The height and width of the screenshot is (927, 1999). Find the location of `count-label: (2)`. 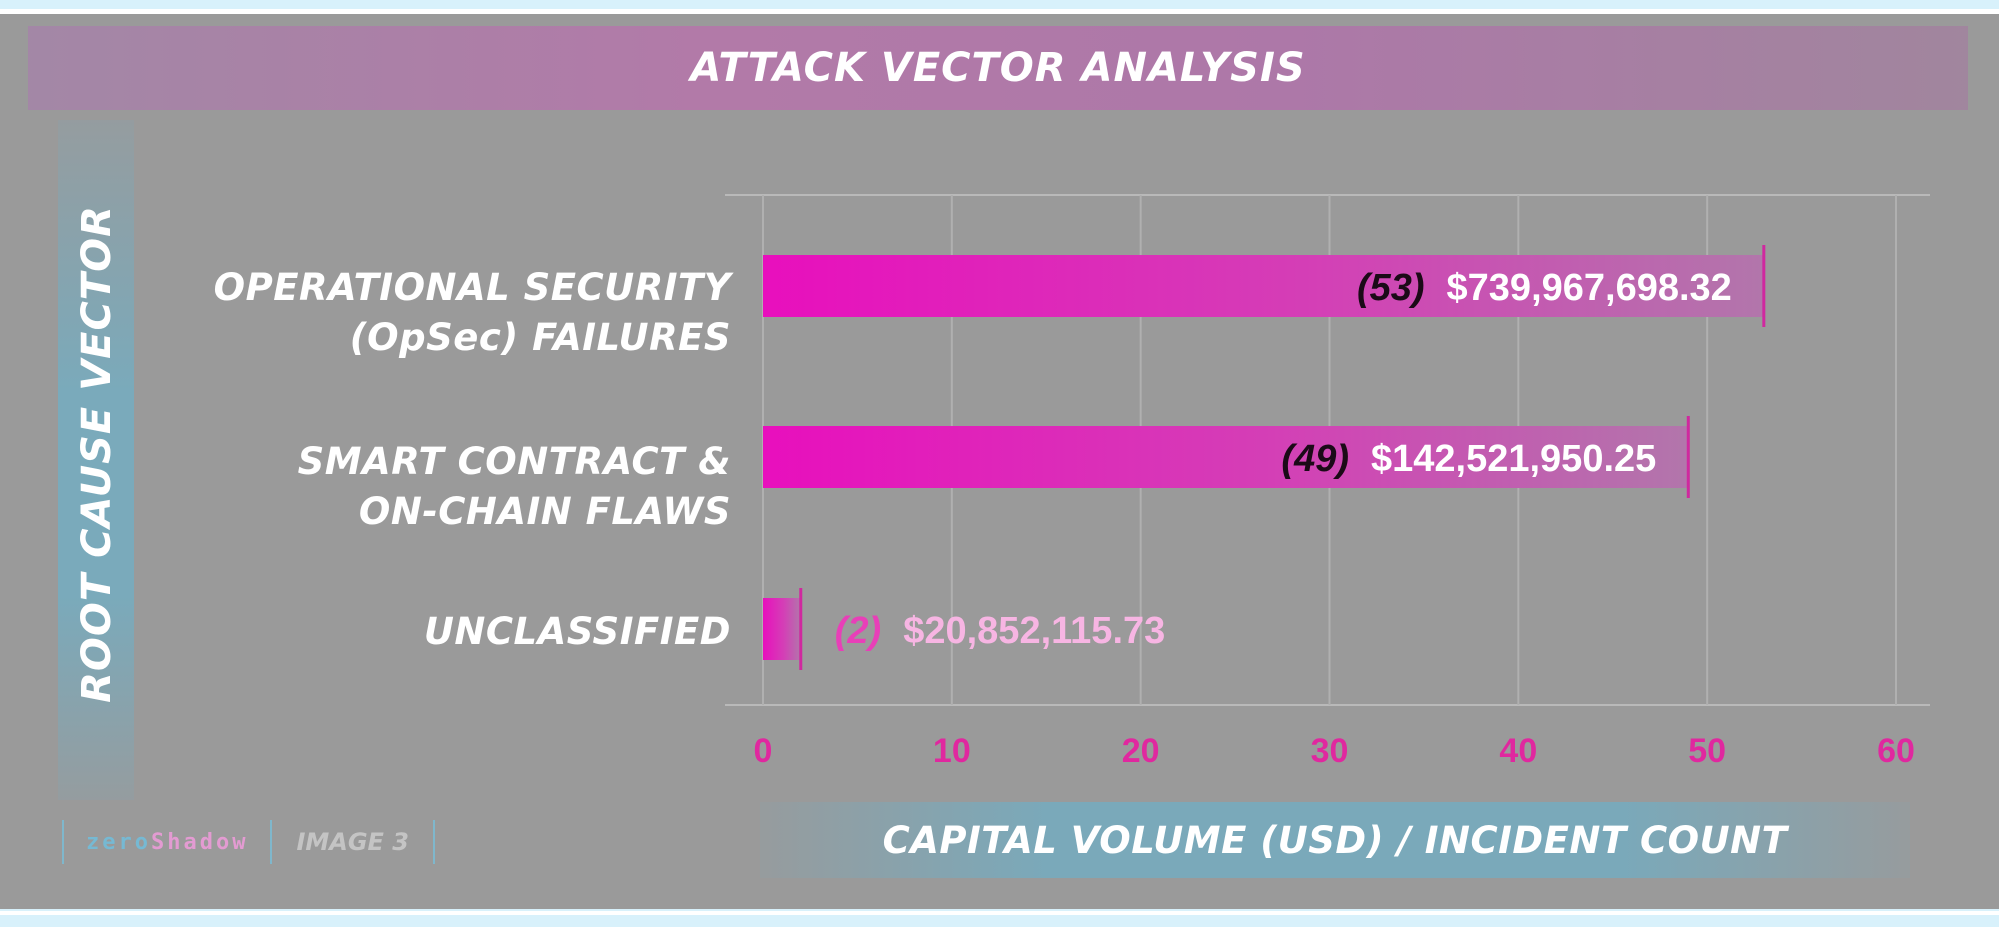

count-label: (2) is located at coordinates (858, 631).